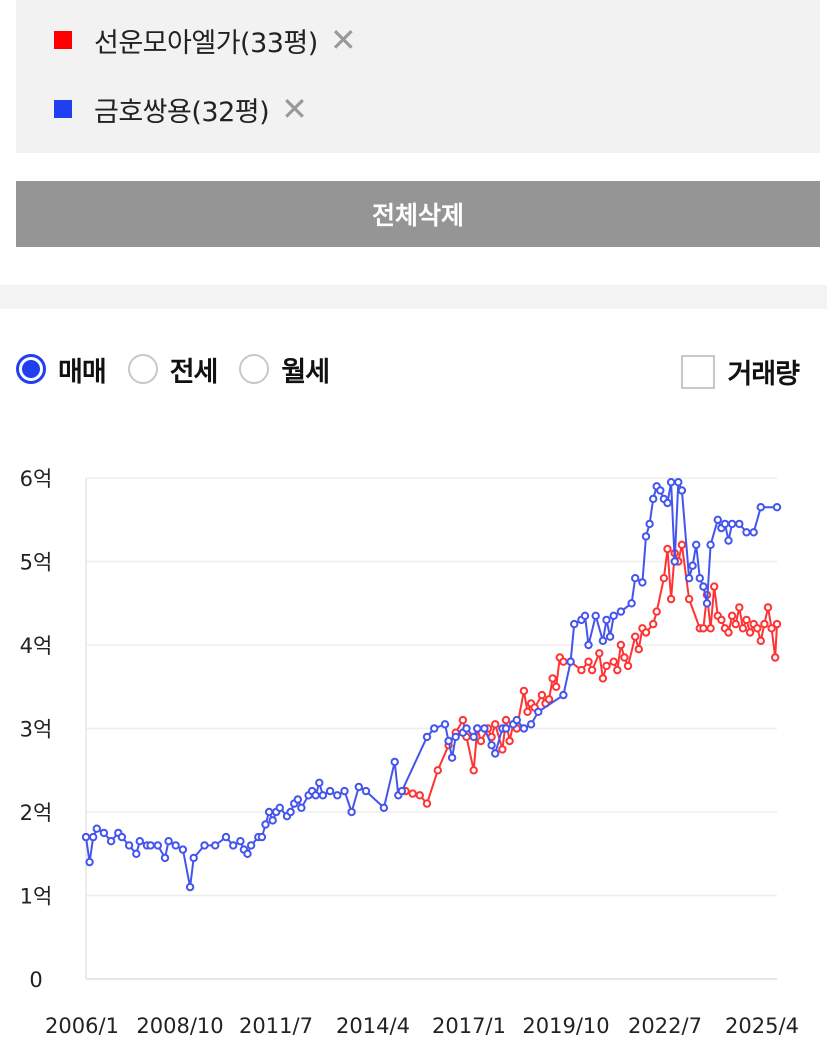 This screenshot has width=827, height=1043. Describe the element at coordinates (181, 109) in the screenshot. I see `selected-item-2: 금호쌍용(32평) ✕` at that location.